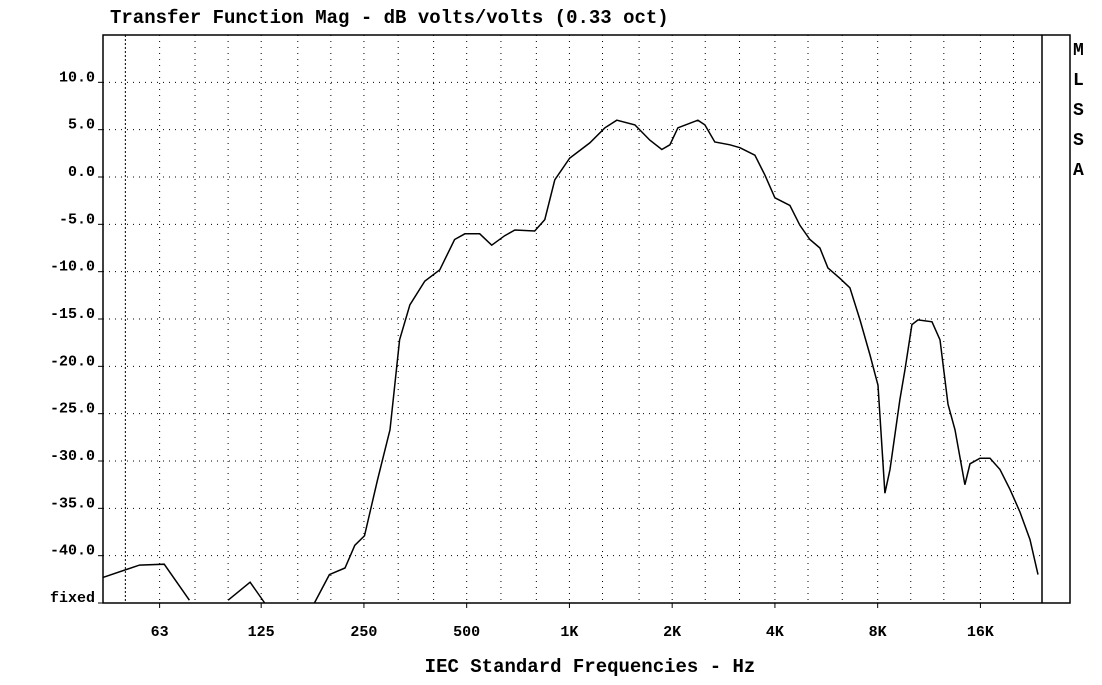  What do you see at coordinates (72, 456) in the screenshot?
I see `y-tick-label: -30.0` at bounding box center [72, 456].